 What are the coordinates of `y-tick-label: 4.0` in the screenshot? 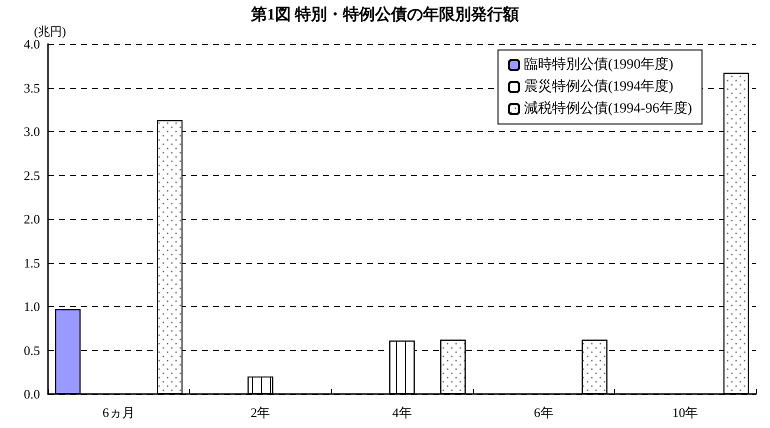 It's located at (32, 44).